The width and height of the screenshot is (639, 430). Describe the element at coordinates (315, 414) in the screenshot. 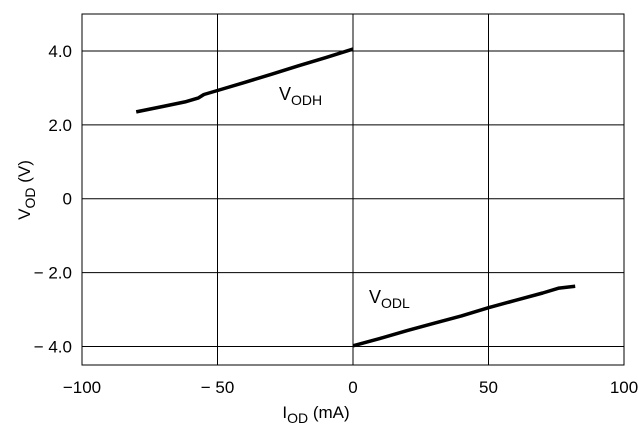

I see `x-axis-label: IOD (mA)` at that location.